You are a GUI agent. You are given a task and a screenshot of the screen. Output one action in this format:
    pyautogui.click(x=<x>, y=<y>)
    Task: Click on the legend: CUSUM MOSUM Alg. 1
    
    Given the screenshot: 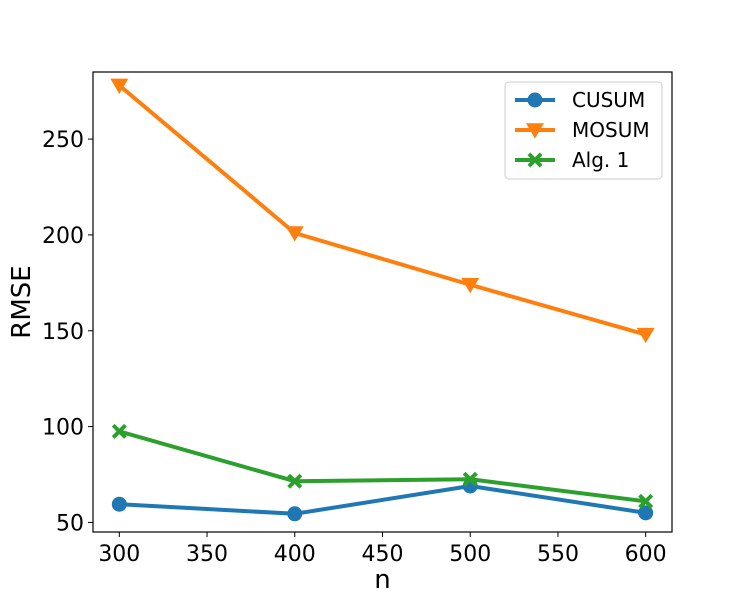 What is the action you would take?
    pyautogui.click(x=583, y=130)
    